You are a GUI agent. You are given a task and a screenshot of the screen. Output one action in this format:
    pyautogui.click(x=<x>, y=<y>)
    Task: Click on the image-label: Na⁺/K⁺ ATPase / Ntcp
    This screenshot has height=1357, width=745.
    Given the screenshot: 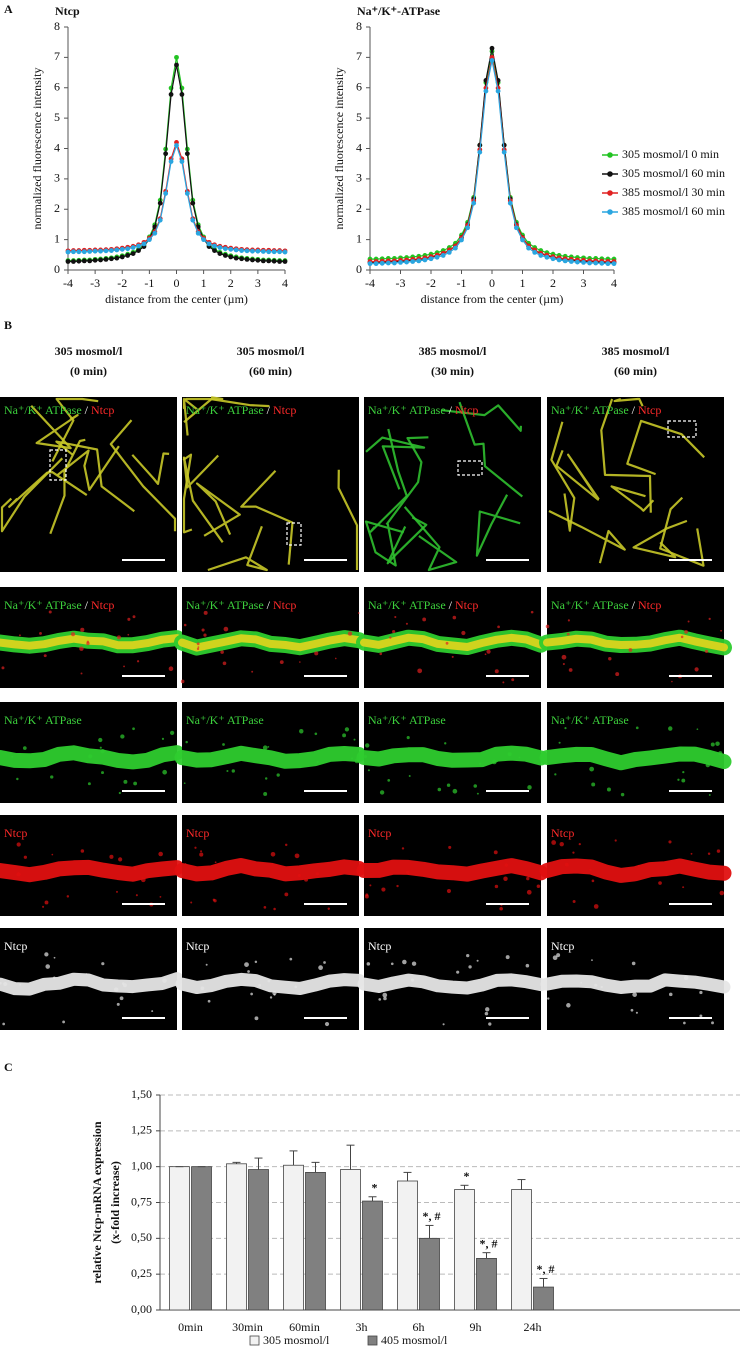 What is the action you would take?
    pyautogui.click(x=241, y=410)
    